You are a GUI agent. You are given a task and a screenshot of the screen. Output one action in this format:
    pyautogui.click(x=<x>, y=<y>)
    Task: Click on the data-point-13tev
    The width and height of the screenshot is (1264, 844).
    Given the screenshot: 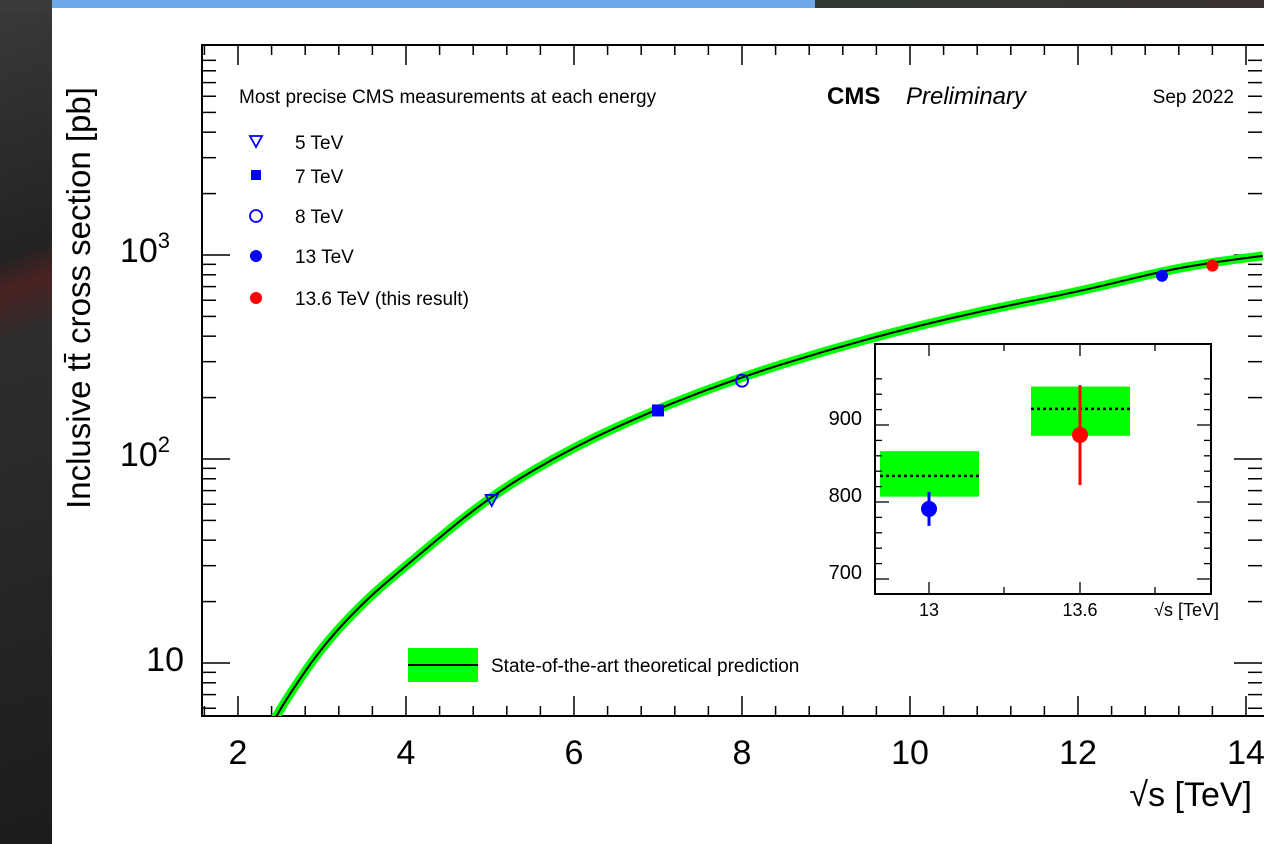 What is the action you would take?
    pyautogui.click(x=1162, y=275)
    